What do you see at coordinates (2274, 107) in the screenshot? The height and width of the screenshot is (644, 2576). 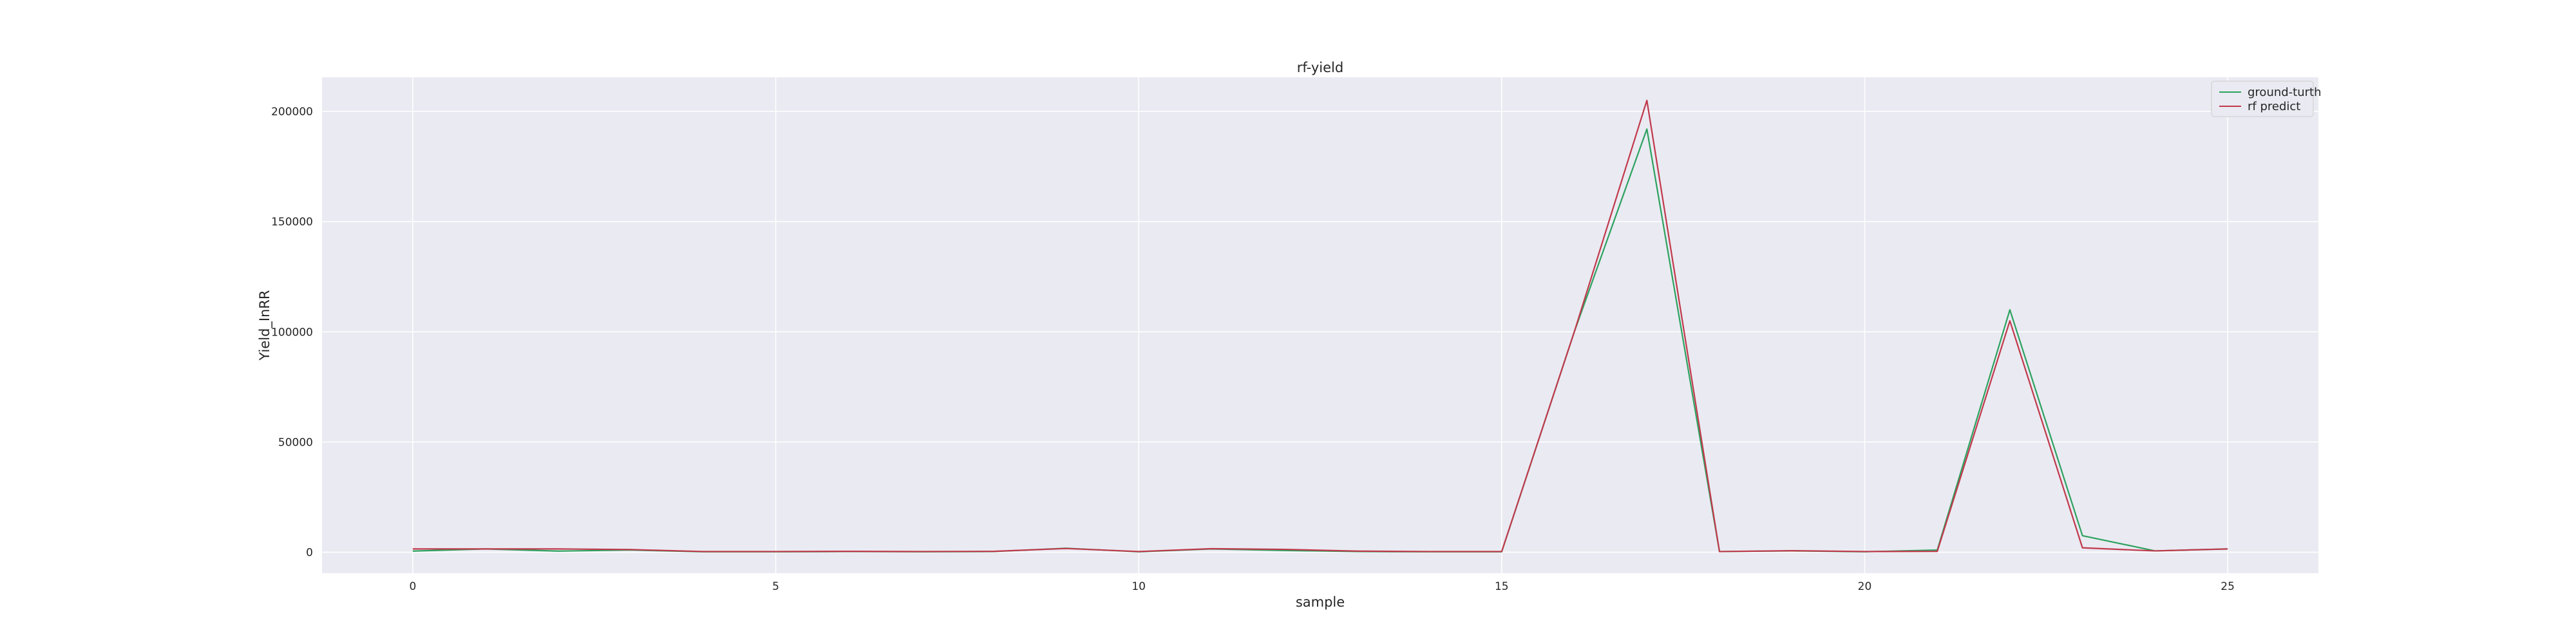 I see `legend-label-rf-predict: rf predict` at bounding box center [2274, 107].